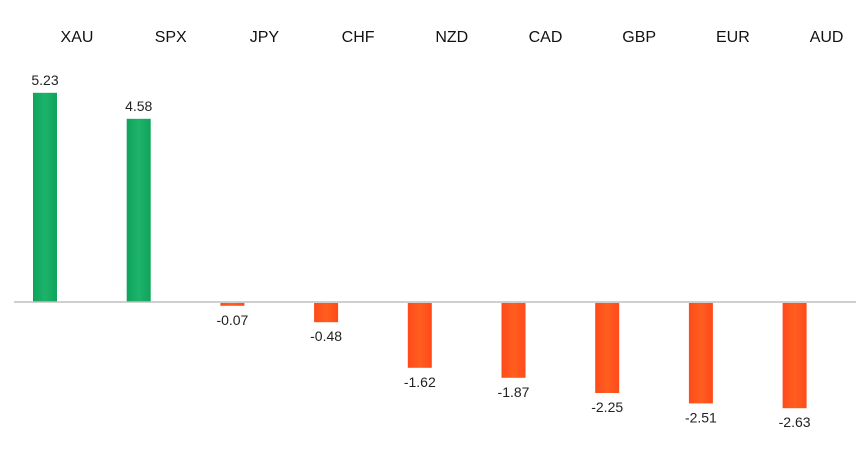 Image resolution: width=864 pixels, height=462 pixels. I want to click on bar-eur, so click(700, 353).